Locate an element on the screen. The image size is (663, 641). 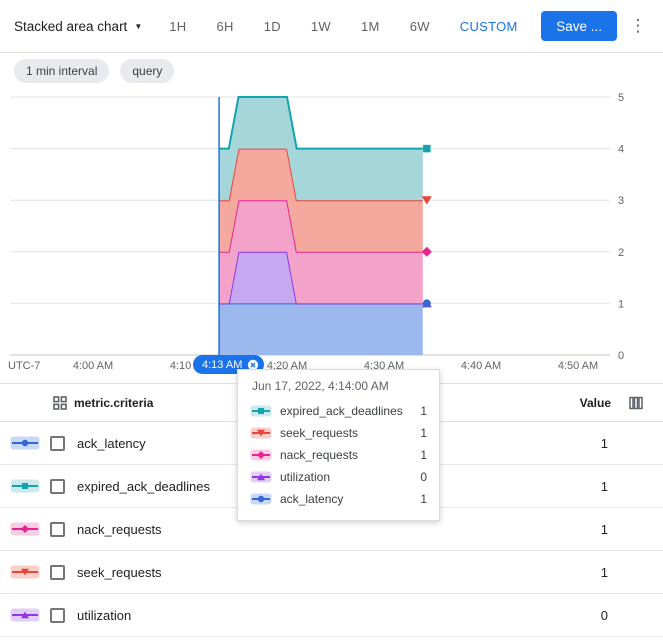
time-selection-label: 4:13 AM is located at coordinates (222, 364).